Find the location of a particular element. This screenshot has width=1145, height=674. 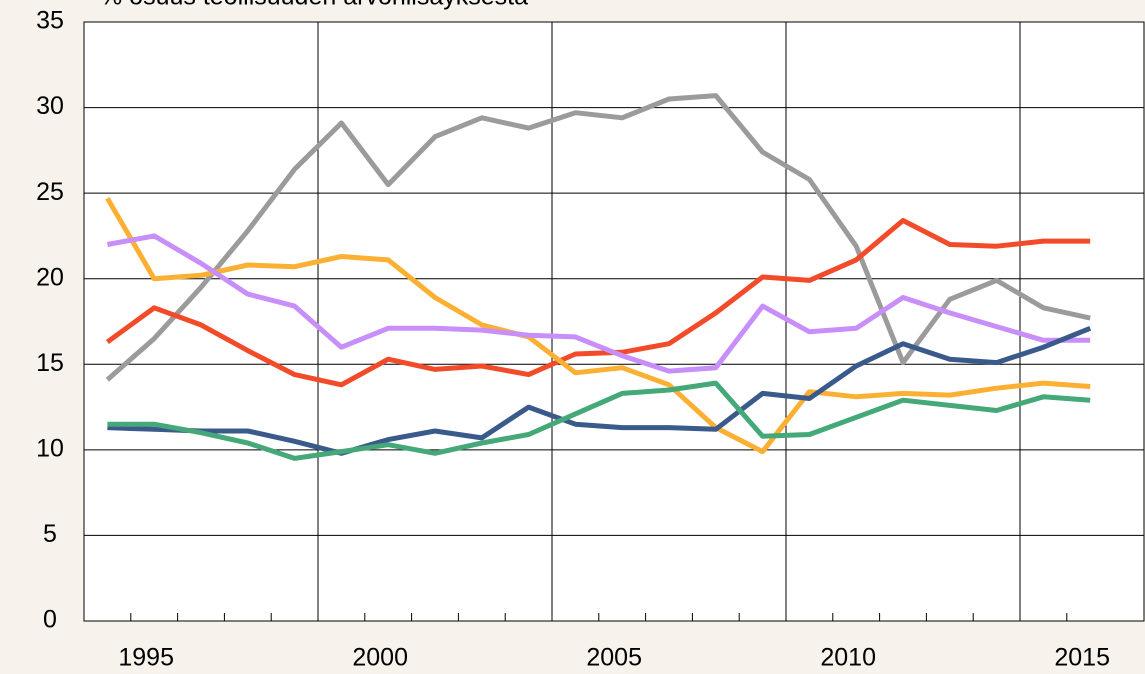

y-tick-label: 0 is located at coordinates (50, 620).